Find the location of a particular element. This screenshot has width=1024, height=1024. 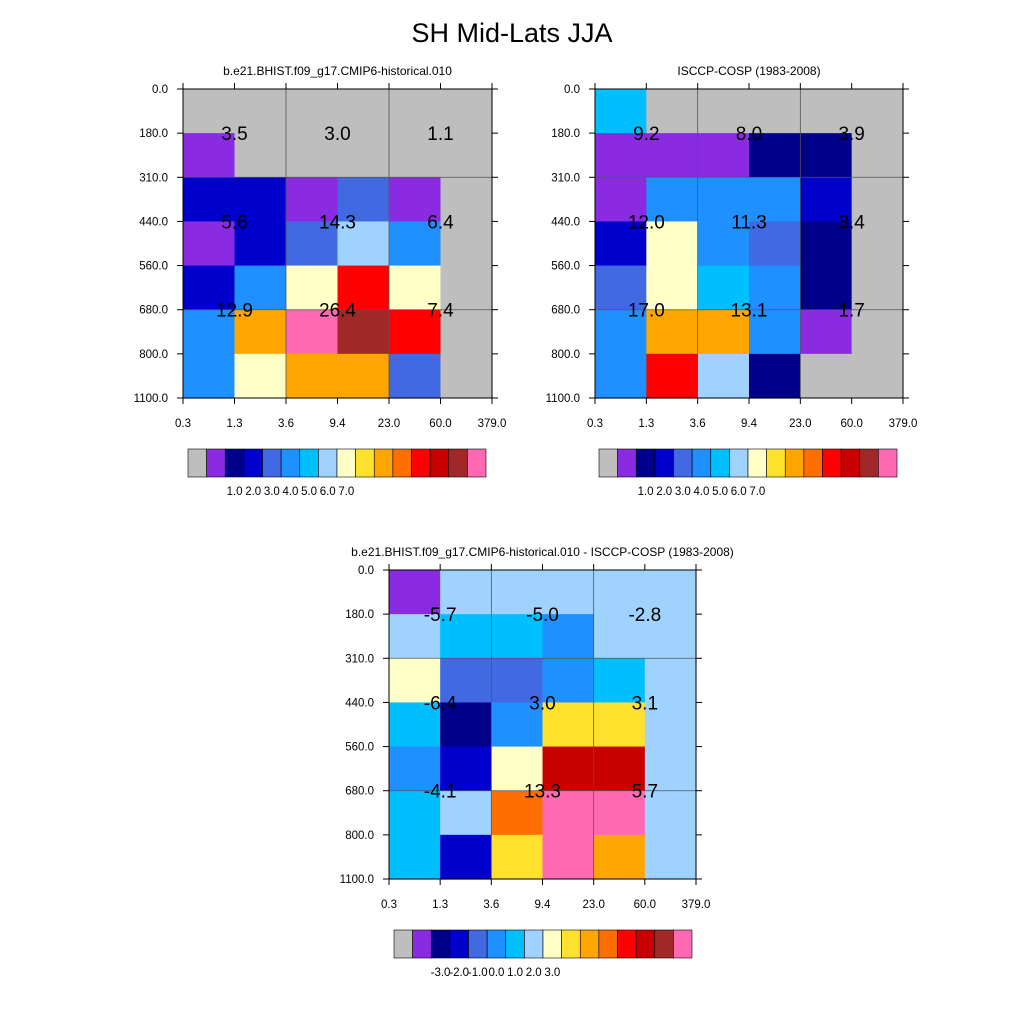

block-value-label: -5.7 is located at coordinates (440, 615).